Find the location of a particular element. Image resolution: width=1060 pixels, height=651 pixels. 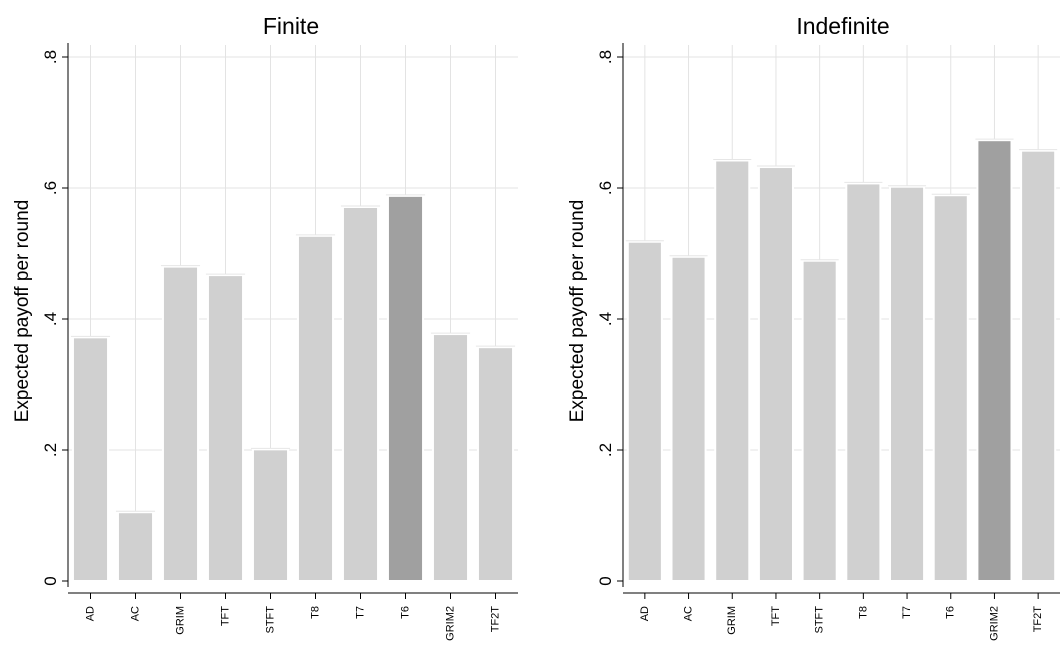

chart-title: Finite is located at coordinates (291, 26).